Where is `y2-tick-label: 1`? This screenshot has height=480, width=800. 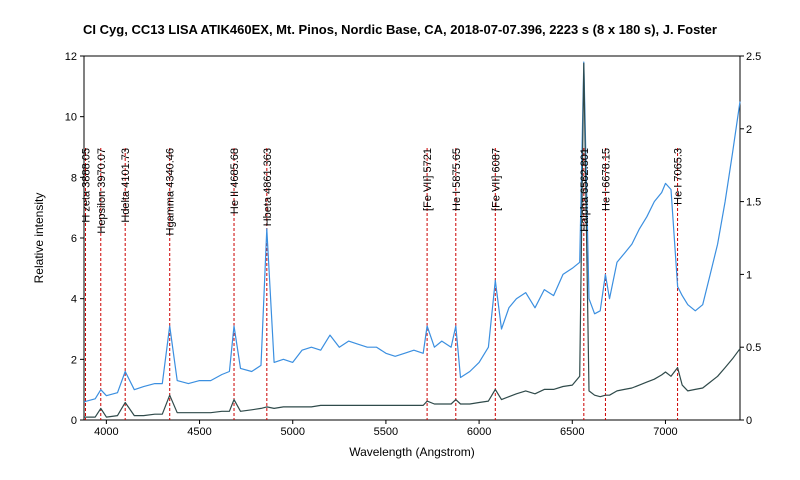
y2-tick-label: 1 is located at coordinates (749, 275).